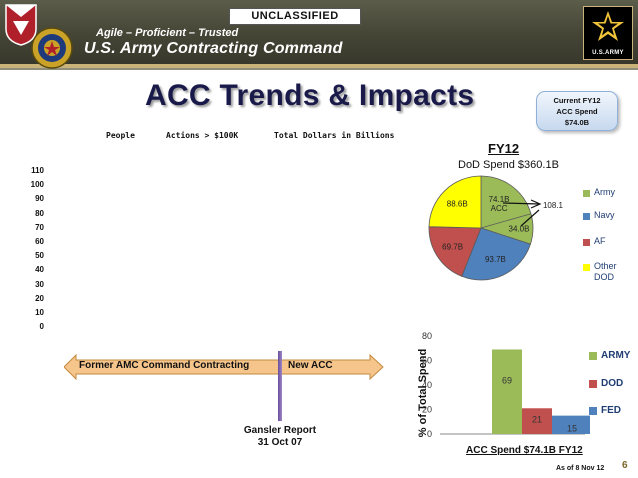 The image size is (638, 478). I want to click on page-number: 6, so click(625, 465).